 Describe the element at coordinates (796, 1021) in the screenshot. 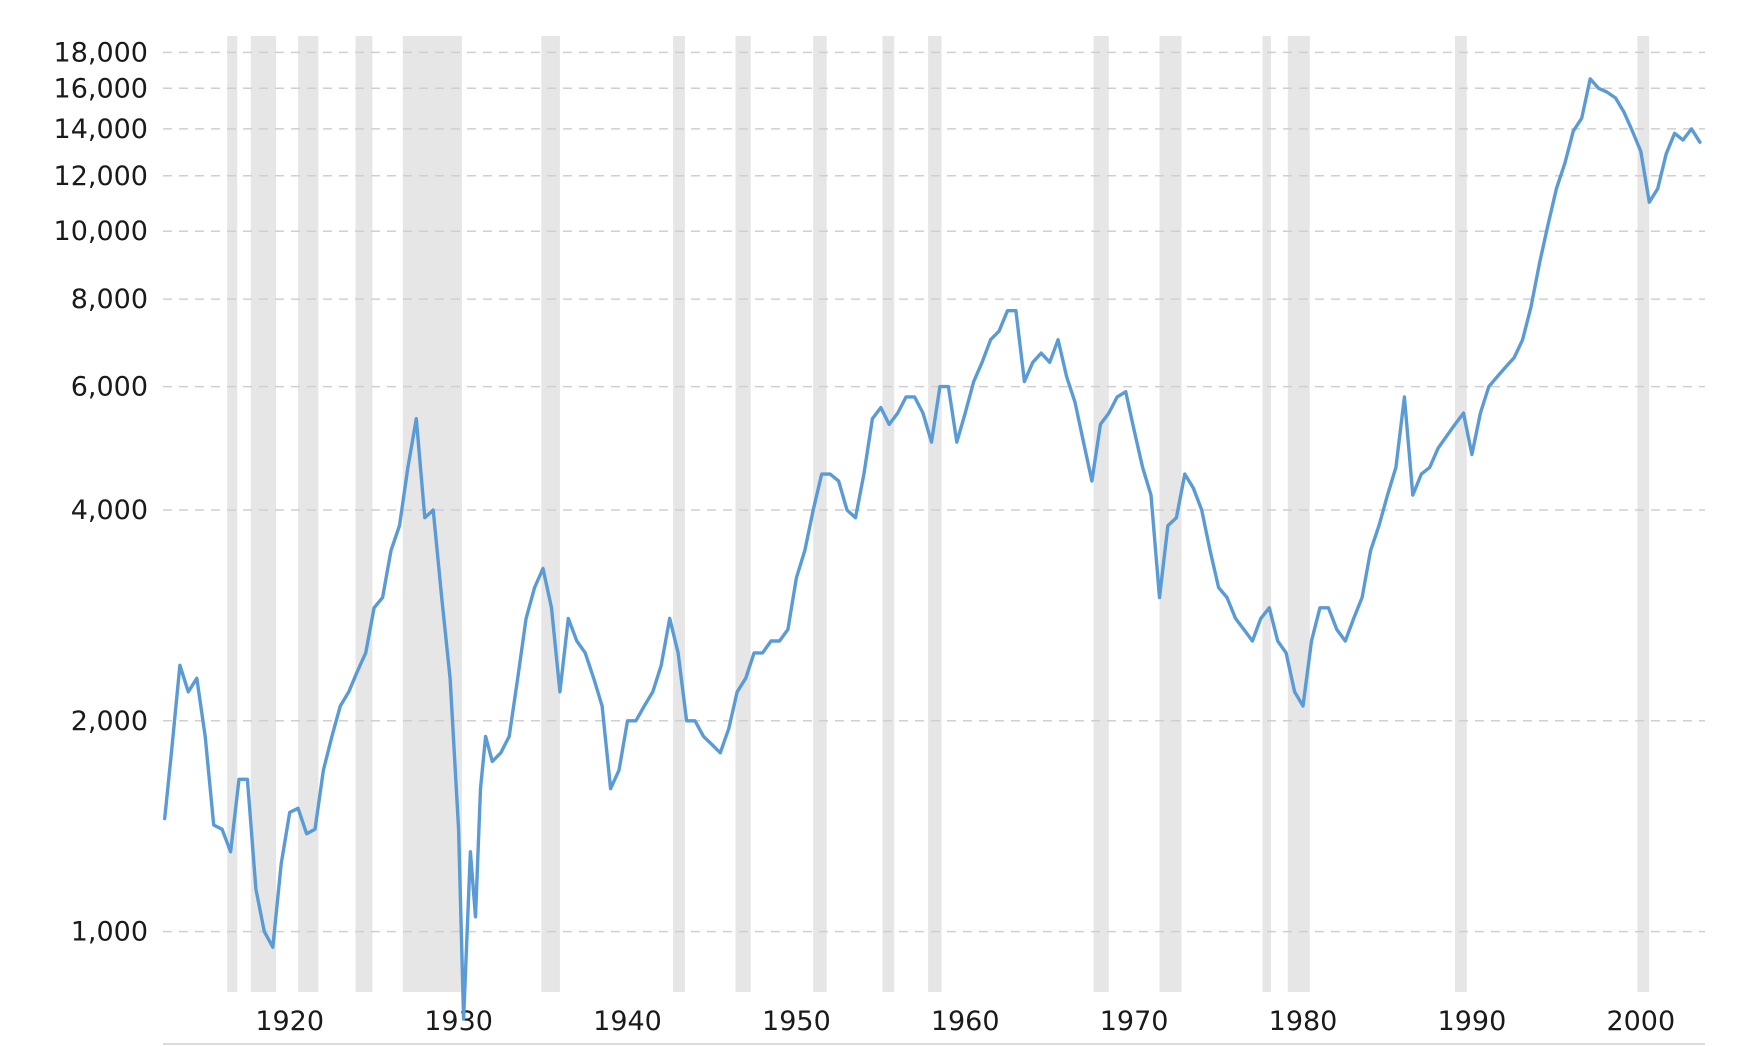

I see `x-tick-label: 1950` at that location.